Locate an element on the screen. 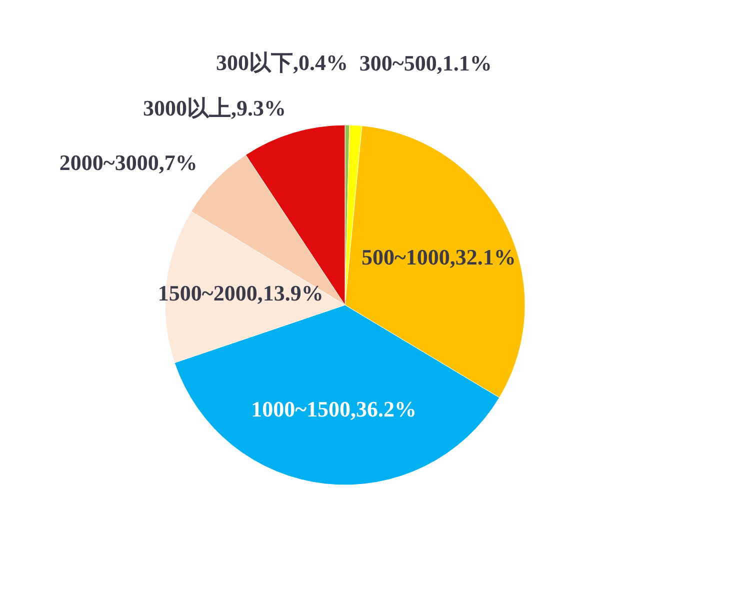 The height and width of the screenshot is (608, 731). slice-label: 1500~2000,13.9% is located at coordinates (241, 293).